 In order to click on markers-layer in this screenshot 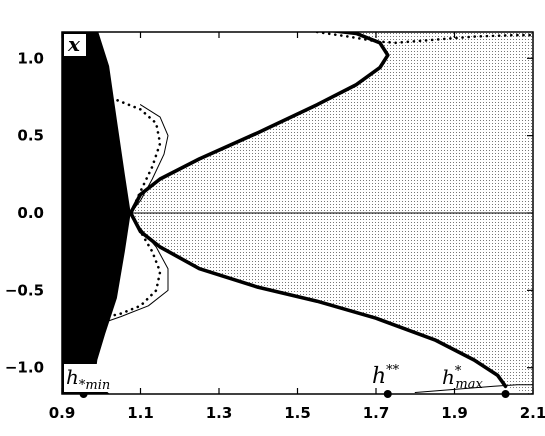, I will do `click(294, 394)`.